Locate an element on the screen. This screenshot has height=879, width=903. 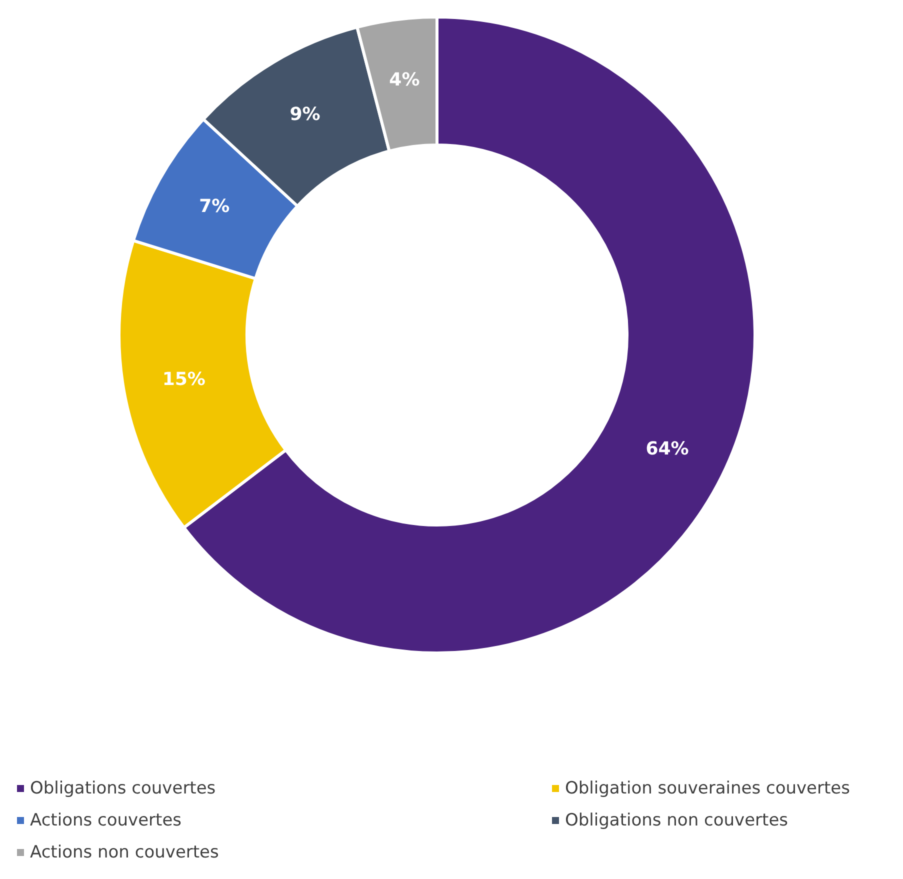
data-label: 7% is located at coordinates (214, 206).